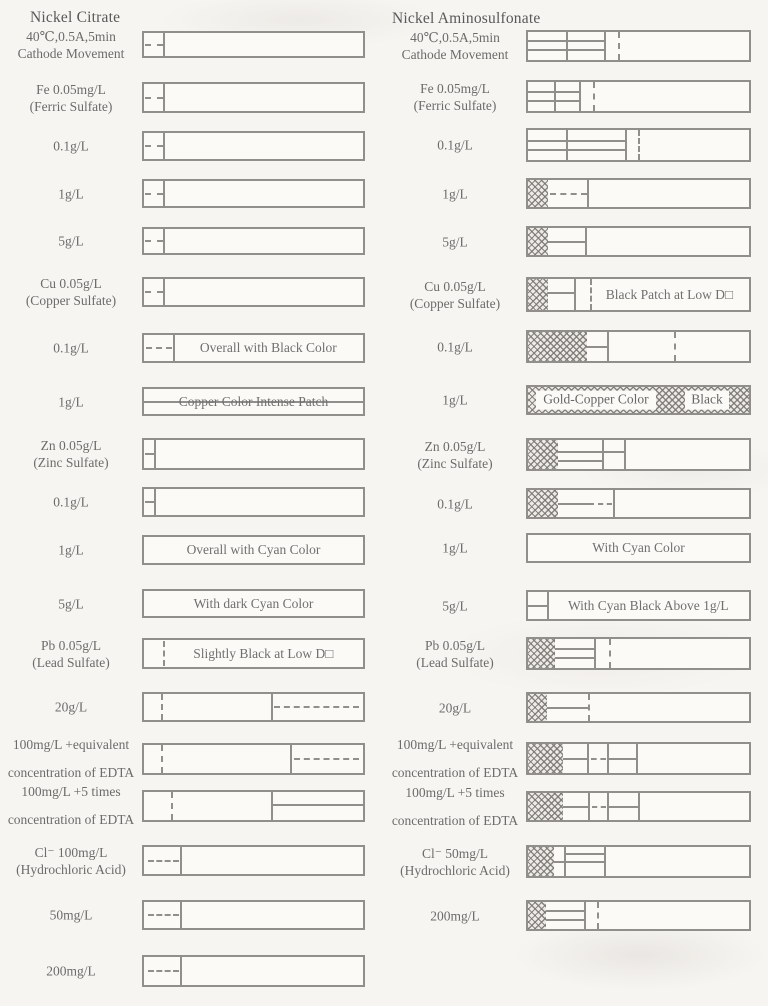  I want to click on bar-annotation-box: Black, so click(707, 400).